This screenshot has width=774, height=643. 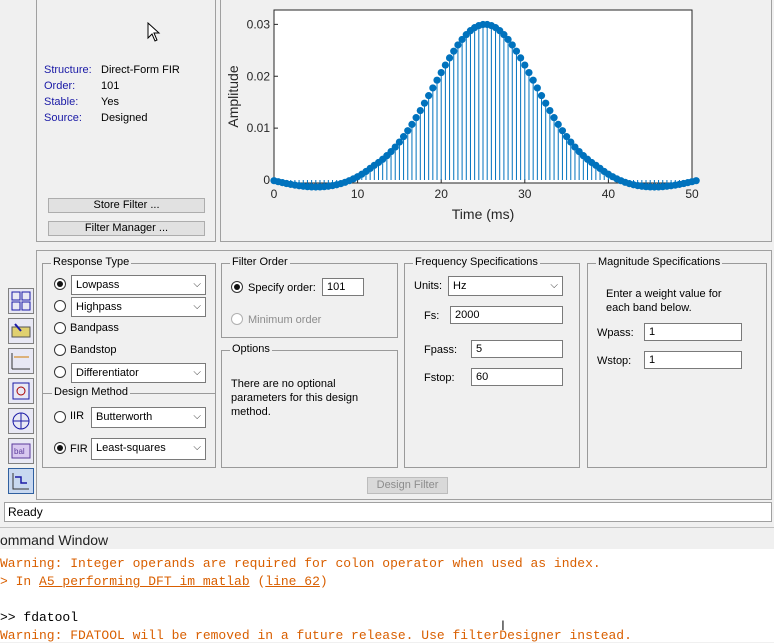 I want to click on response-select-lowpass: Lowpass ⌵, so click(x=138, y=285).